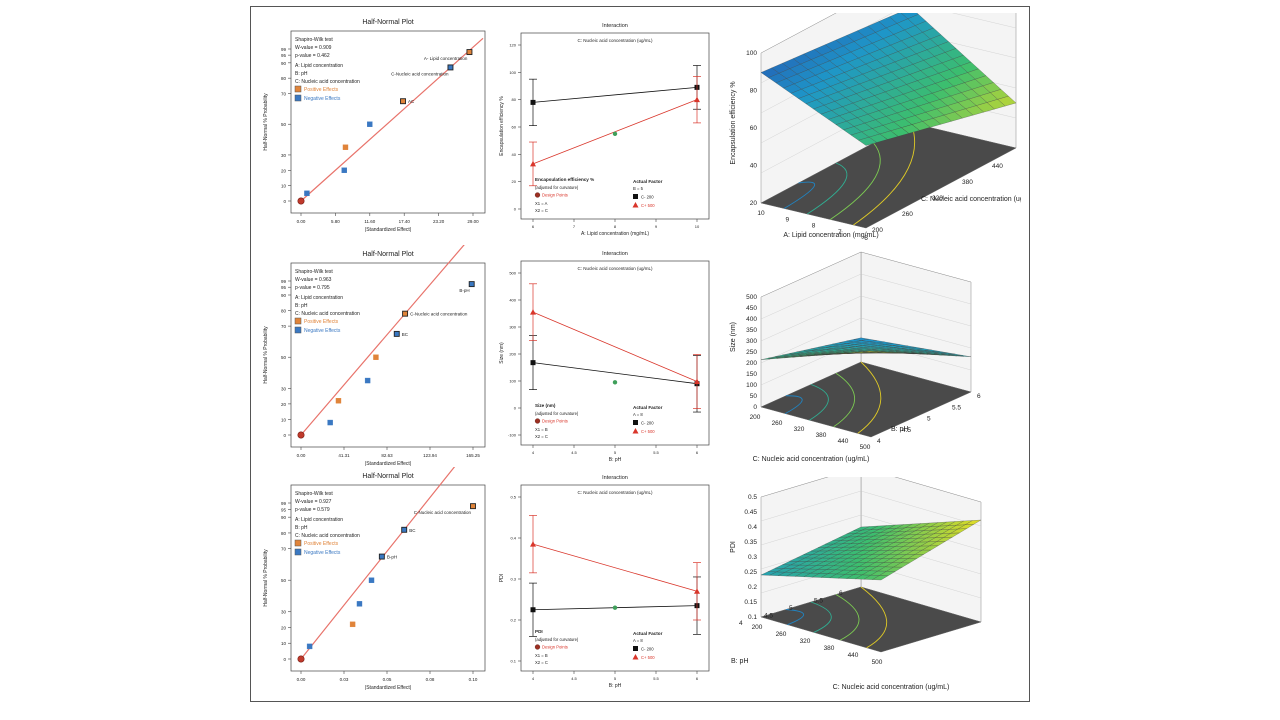 This screenshot has height=720, width=1280. I want to click on z-tick-label: 80, so click(754, 91).